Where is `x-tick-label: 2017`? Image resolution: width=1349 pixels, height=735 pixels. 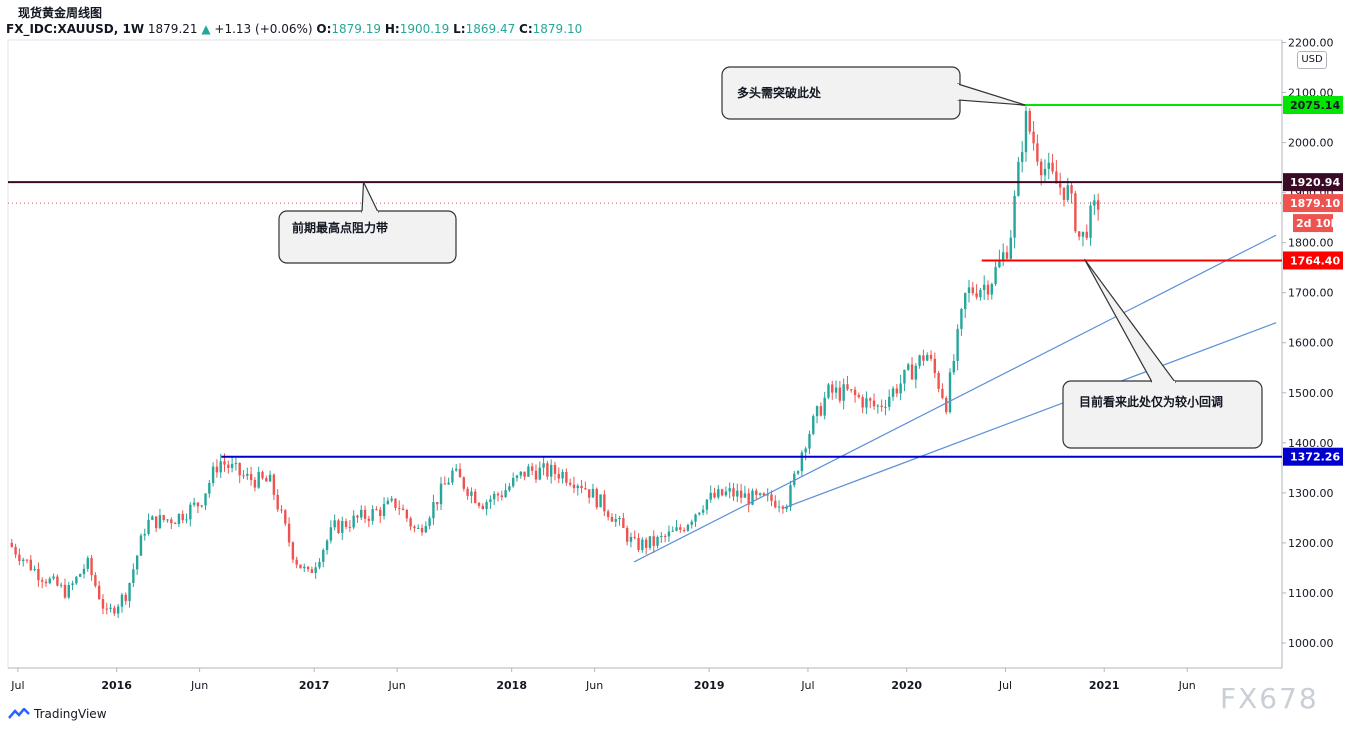 x-tick-label: 2017 is located at coordinates (314, 685).